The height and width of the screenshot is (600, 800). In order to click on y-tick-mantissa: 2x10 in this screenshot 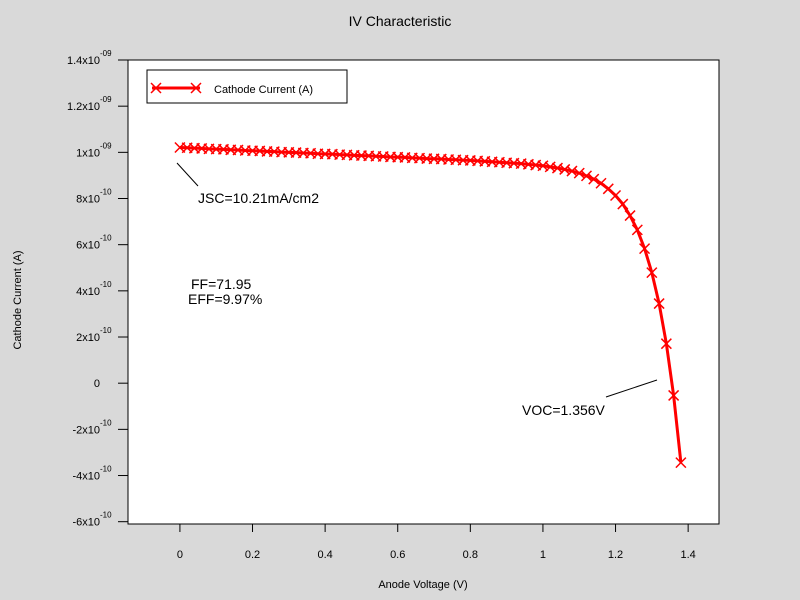, I will do `click(88, 338)`.